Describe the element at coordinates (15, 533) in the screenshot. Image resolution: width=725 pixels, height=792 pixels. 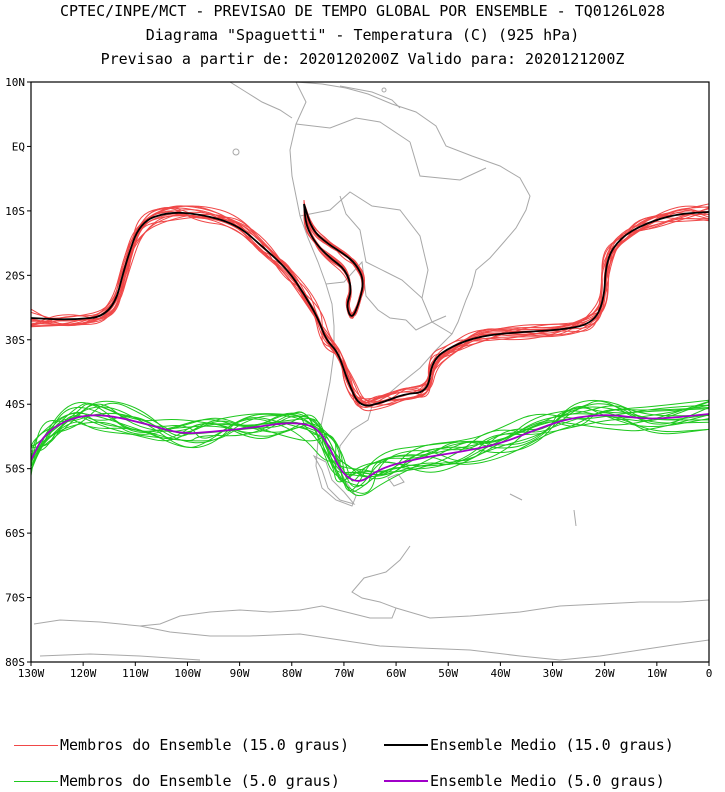
I see `lat-tick-label: 60S` at that location.